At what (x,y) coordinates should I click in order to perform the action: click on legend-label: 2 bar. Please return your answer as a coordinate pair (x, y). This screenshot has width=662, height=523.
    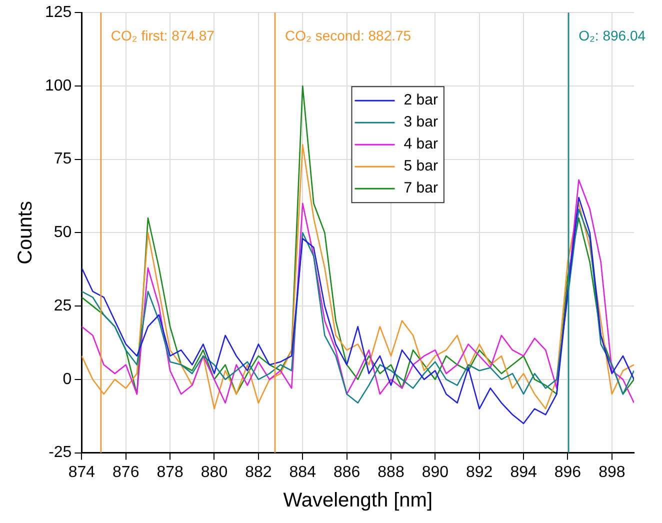
    Looking at the image, I should click on (421, 100).